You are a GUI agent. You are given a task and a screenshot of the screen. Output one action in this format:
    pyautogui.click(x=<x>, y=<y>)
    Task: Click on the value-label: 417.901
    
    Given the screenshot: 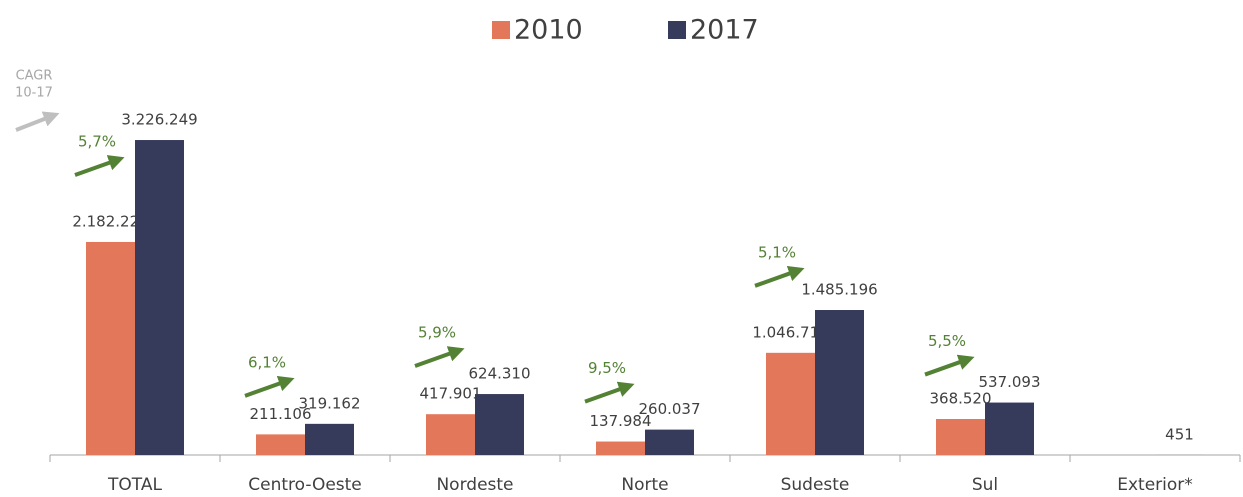 What is the action you would take?
    pyautogui.click(x=450, y=394)
    